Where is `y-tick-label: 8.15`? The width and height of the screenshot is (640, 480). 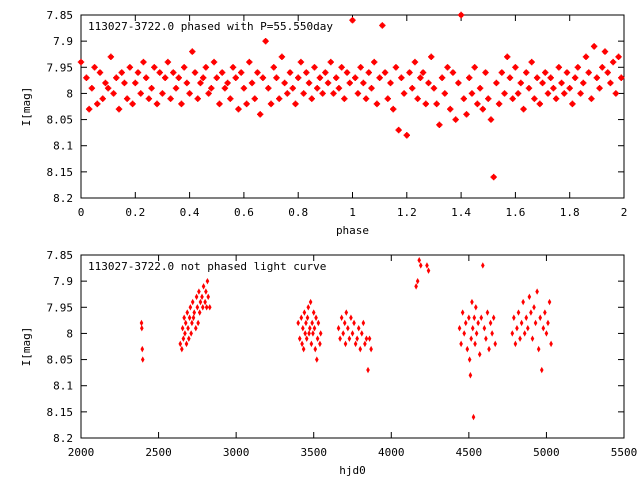
y-tick-label: 8.15 is located at coordinates (60, 172).